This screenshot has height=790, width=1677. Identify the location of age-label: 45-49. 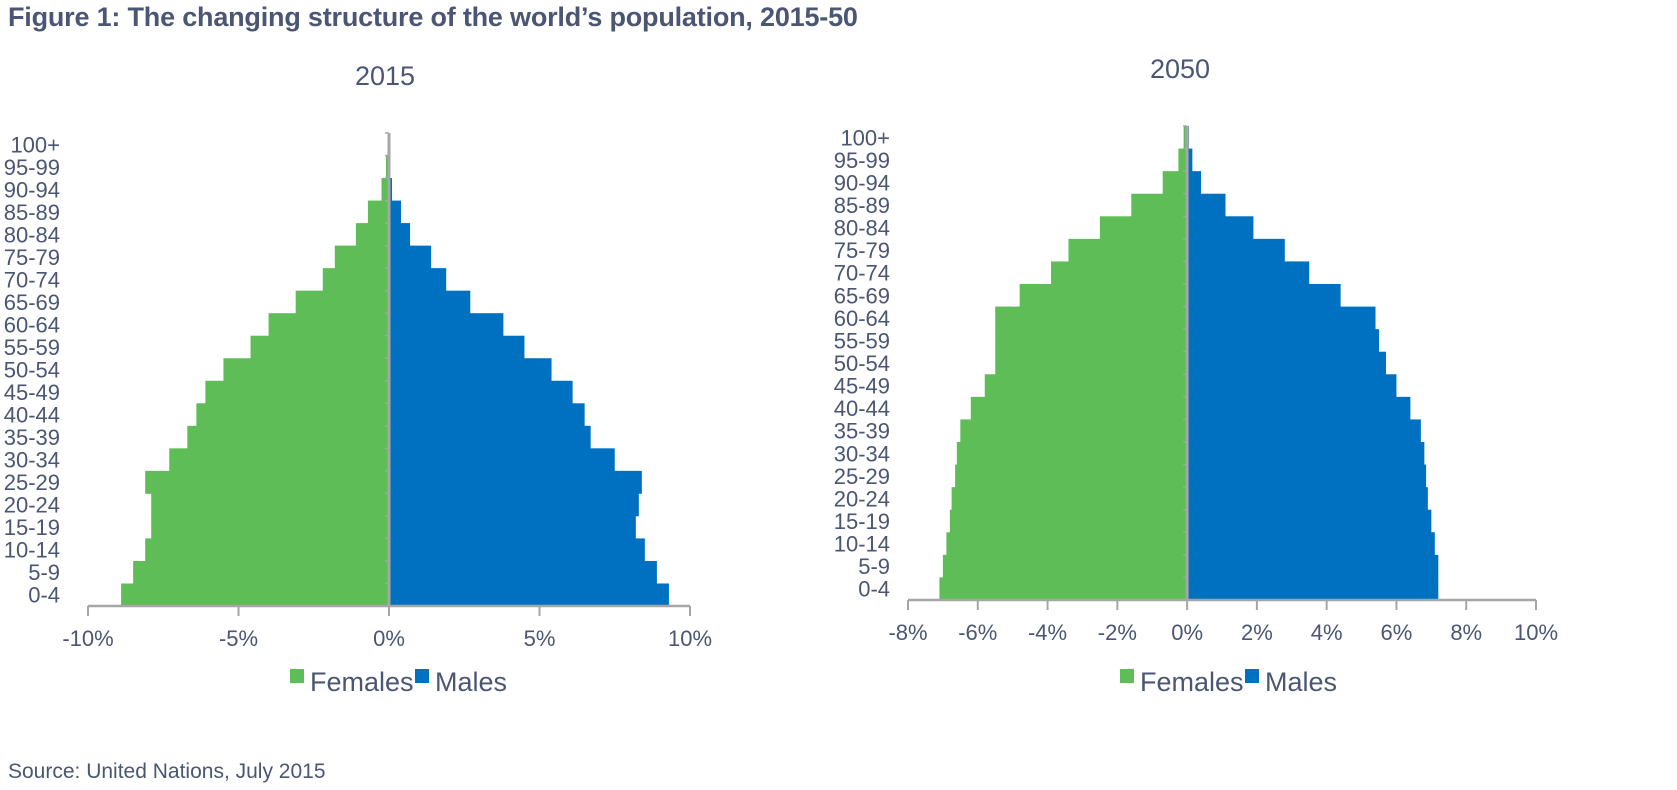
(32, 392).